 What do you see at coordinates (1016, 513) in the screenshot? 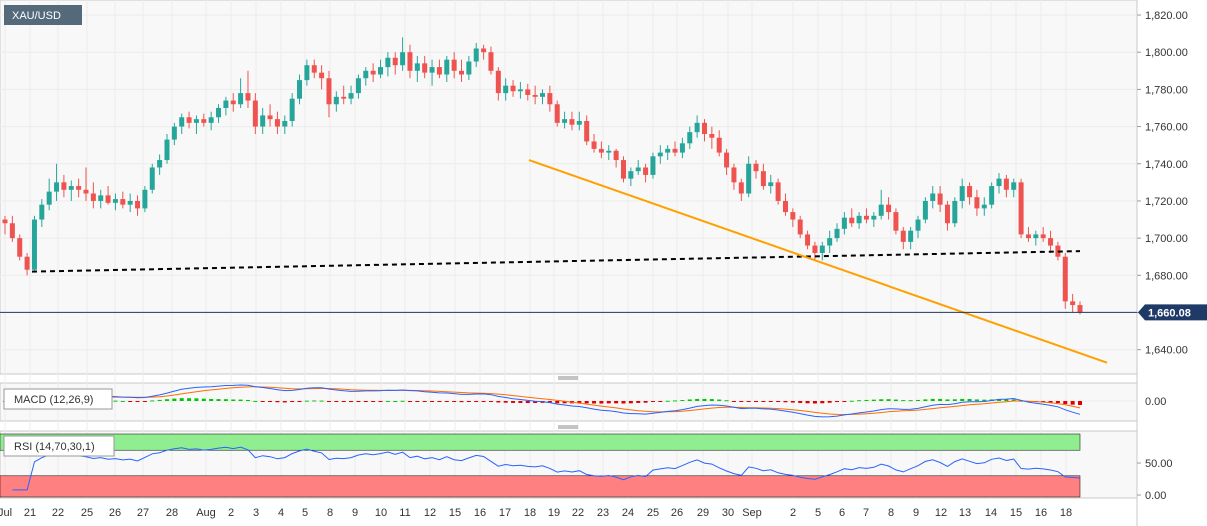
I see `x-tick-label: 15` at bounding box center [1016, 513].